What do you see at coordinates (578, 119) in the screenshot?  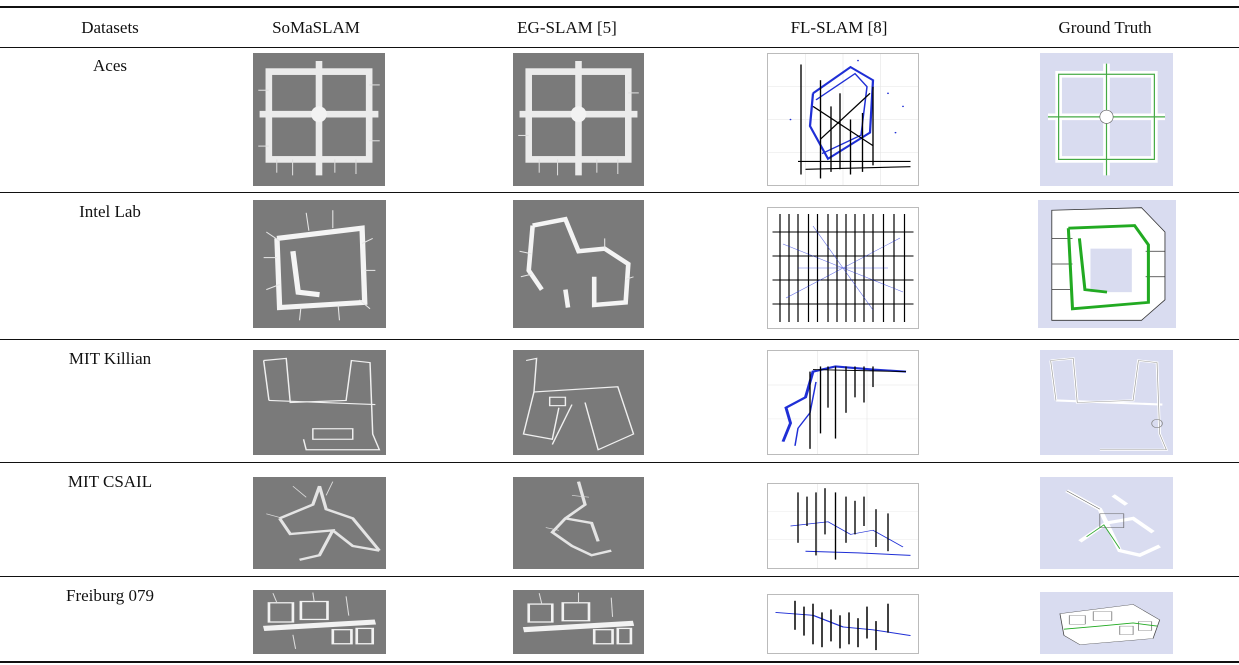 I see `map-image-eg-slam-aces` at bounding box center [578, 119].